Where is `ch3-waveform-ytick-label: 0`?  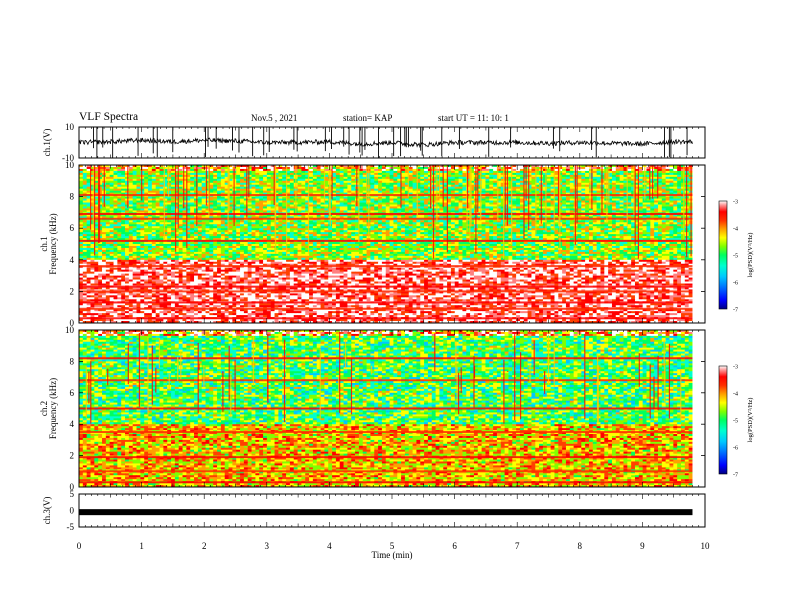 ch3-waveform-ytick-label: 0 is located at coordinates (72, 511).